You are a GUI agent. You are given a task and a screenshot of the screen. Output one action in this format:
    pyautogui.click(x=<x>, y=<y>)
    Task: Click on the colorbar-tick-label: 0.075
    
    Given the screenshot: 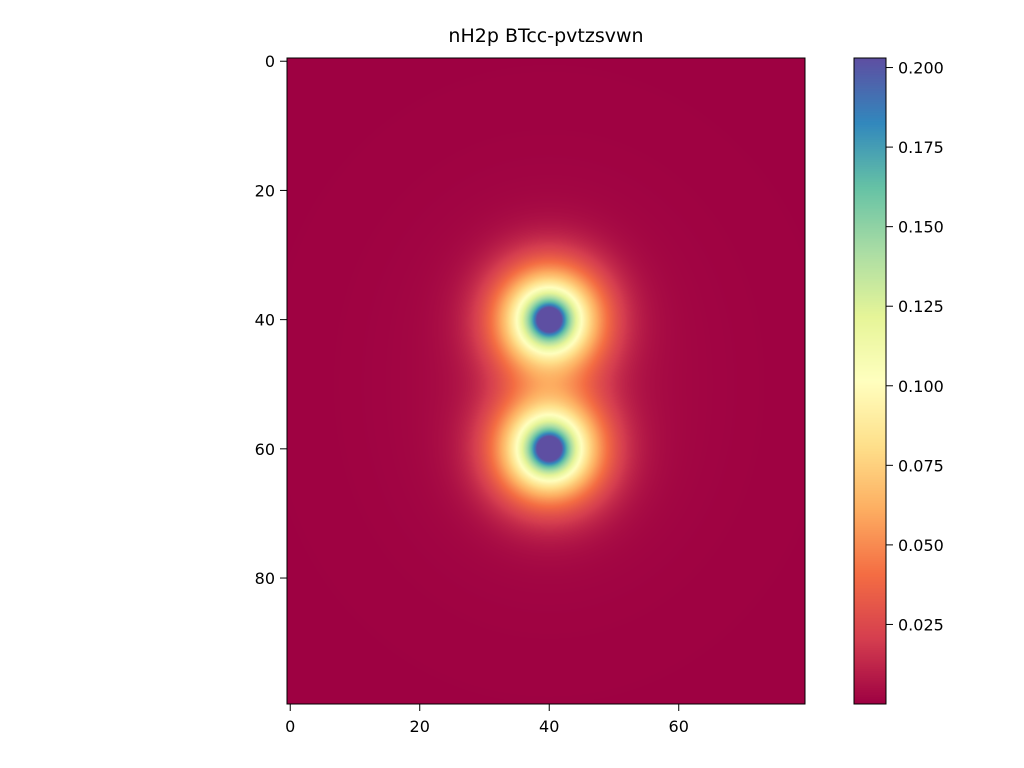 What is the action you would take?
    pyautogui.click(x=921, y=465)
    